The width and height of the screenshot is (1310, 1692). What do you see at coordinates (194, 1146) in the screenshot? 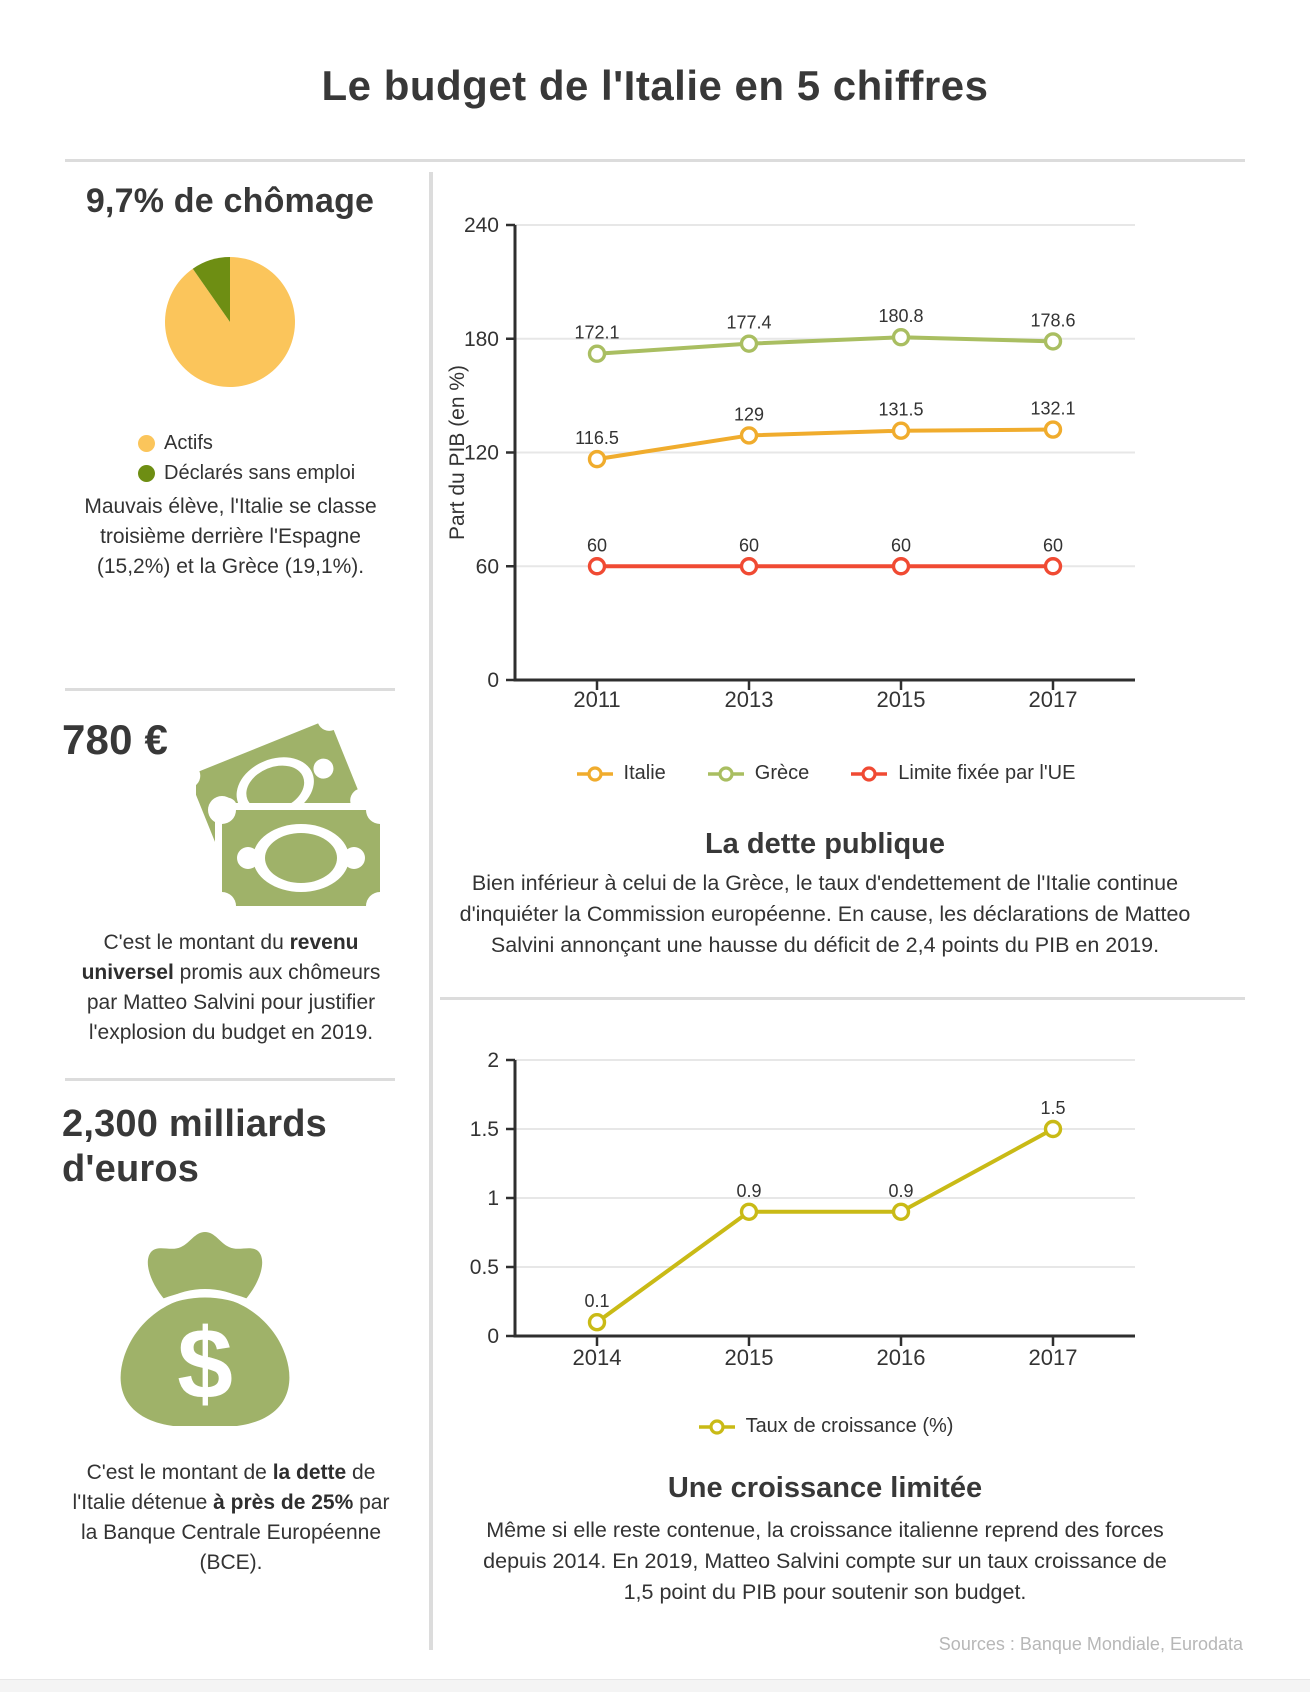
I see `debt-amount-heading: 2,300 milliards d'euros` at bounding box center [194, 1146].